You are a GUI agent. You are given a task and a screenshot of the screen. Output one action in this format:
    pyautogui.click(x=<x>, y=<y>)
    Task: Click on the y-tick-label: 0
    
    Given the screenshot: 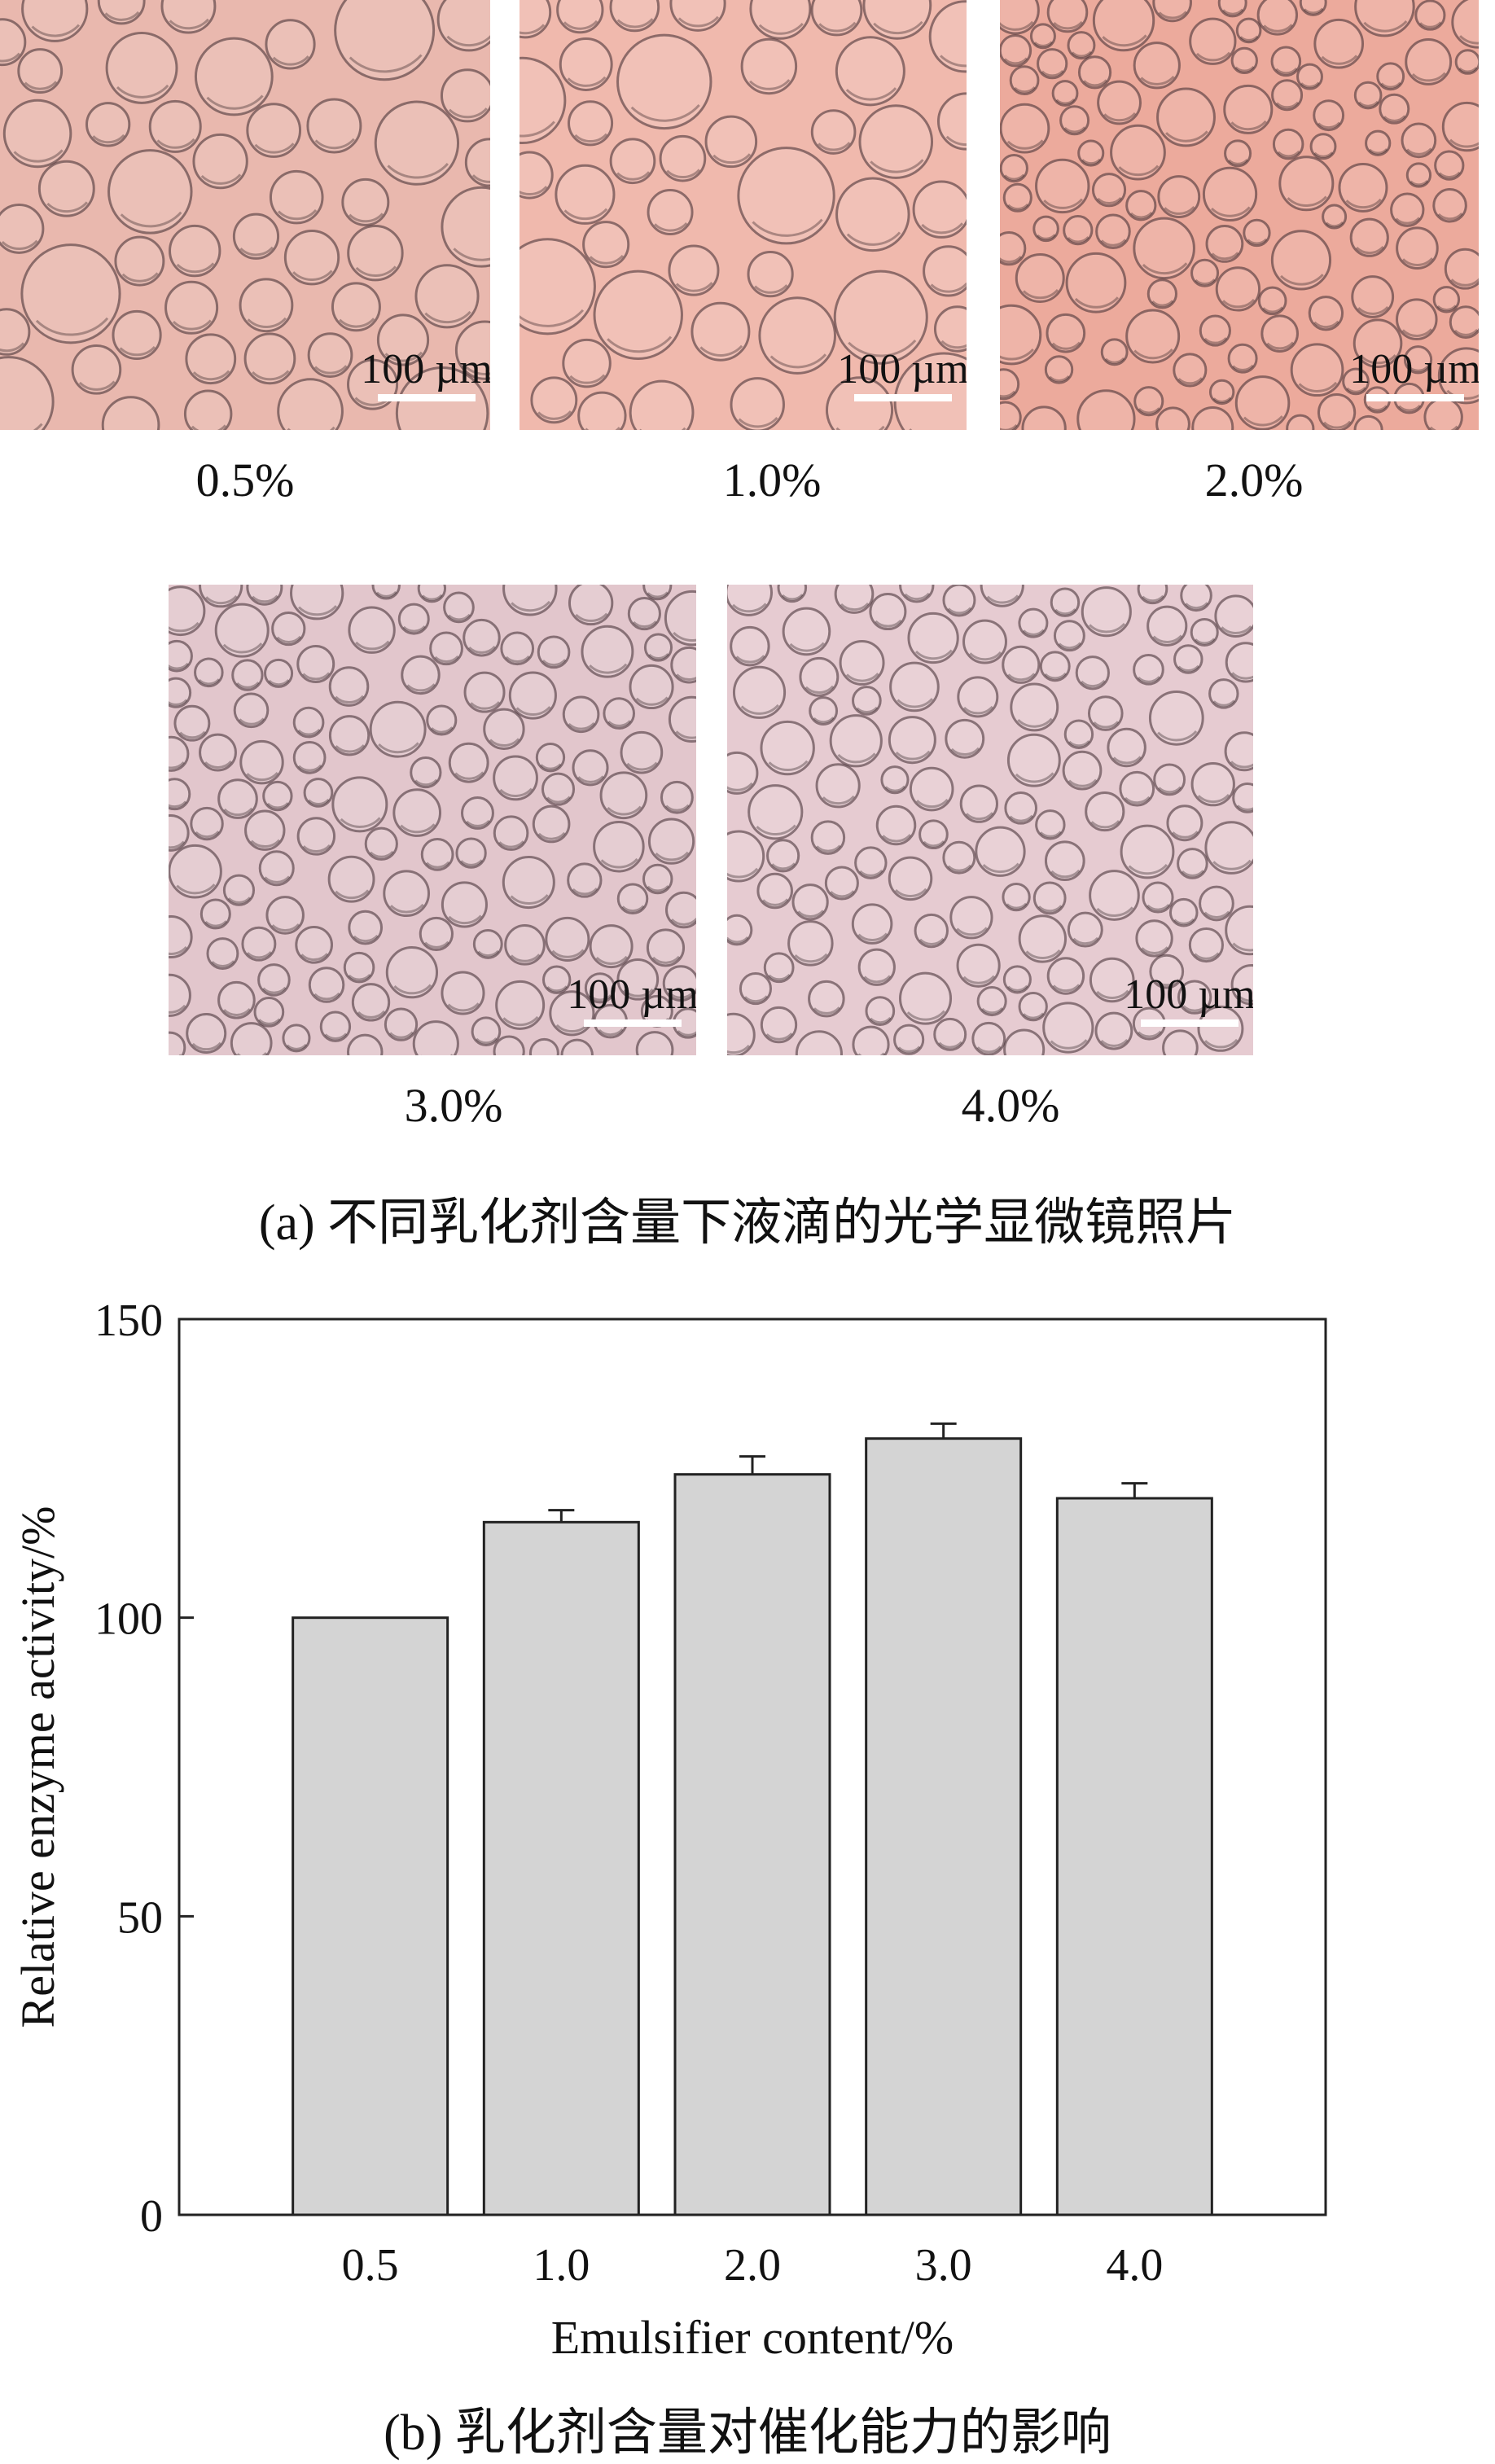 What is the action you would take?
    pyautogui.click(x=151, y=2216)
    